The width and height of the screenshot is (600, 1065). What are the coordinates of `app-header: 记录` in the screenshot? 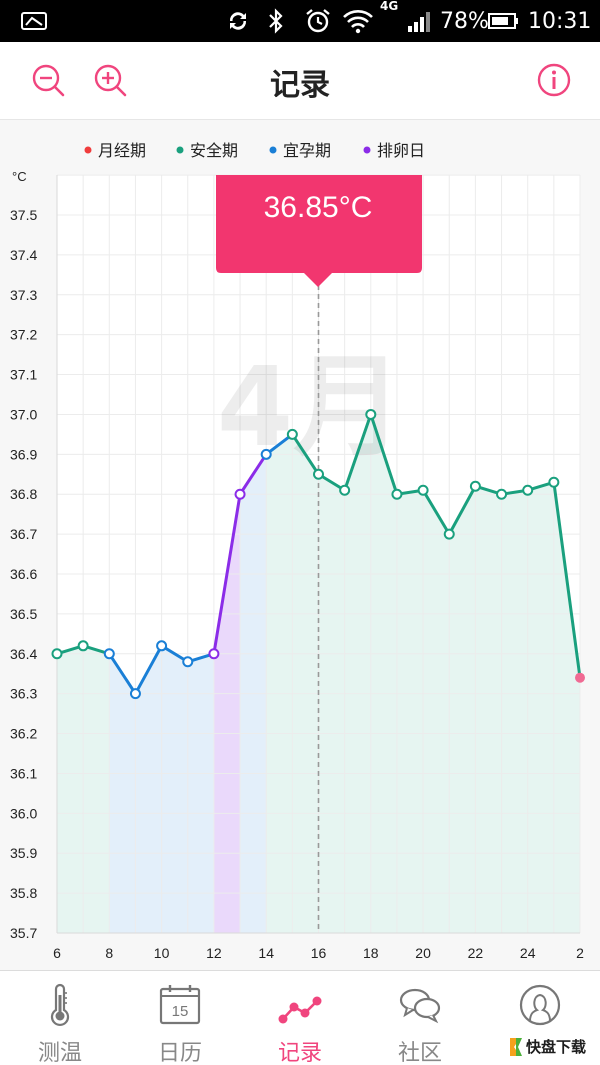 It's located at (300, 81).